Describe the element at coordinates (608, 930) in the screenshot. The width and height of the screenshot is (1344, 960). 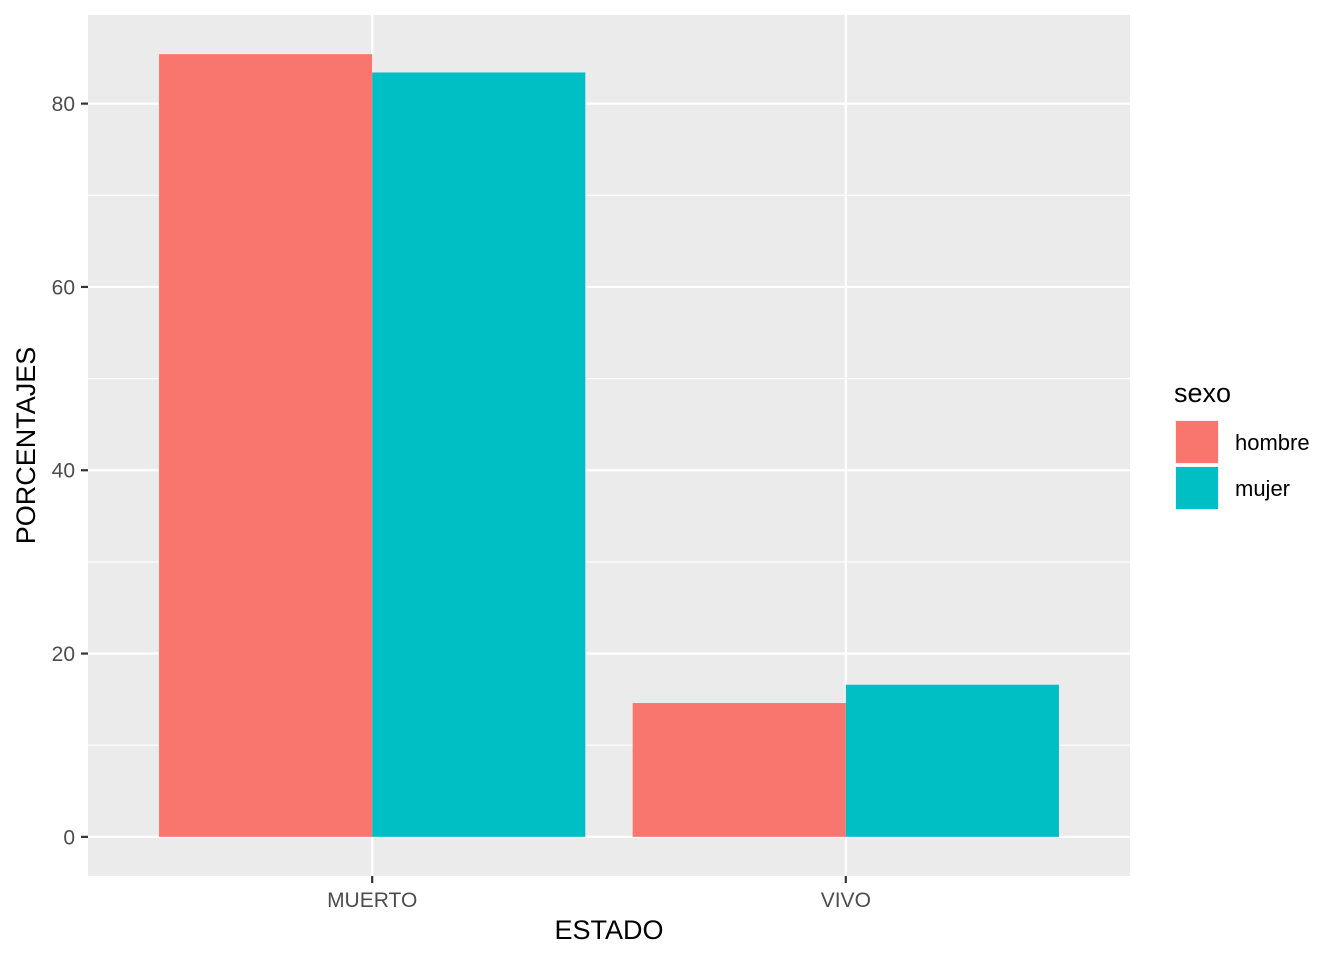
I see `x-axis-title: ESTADO` at that location.